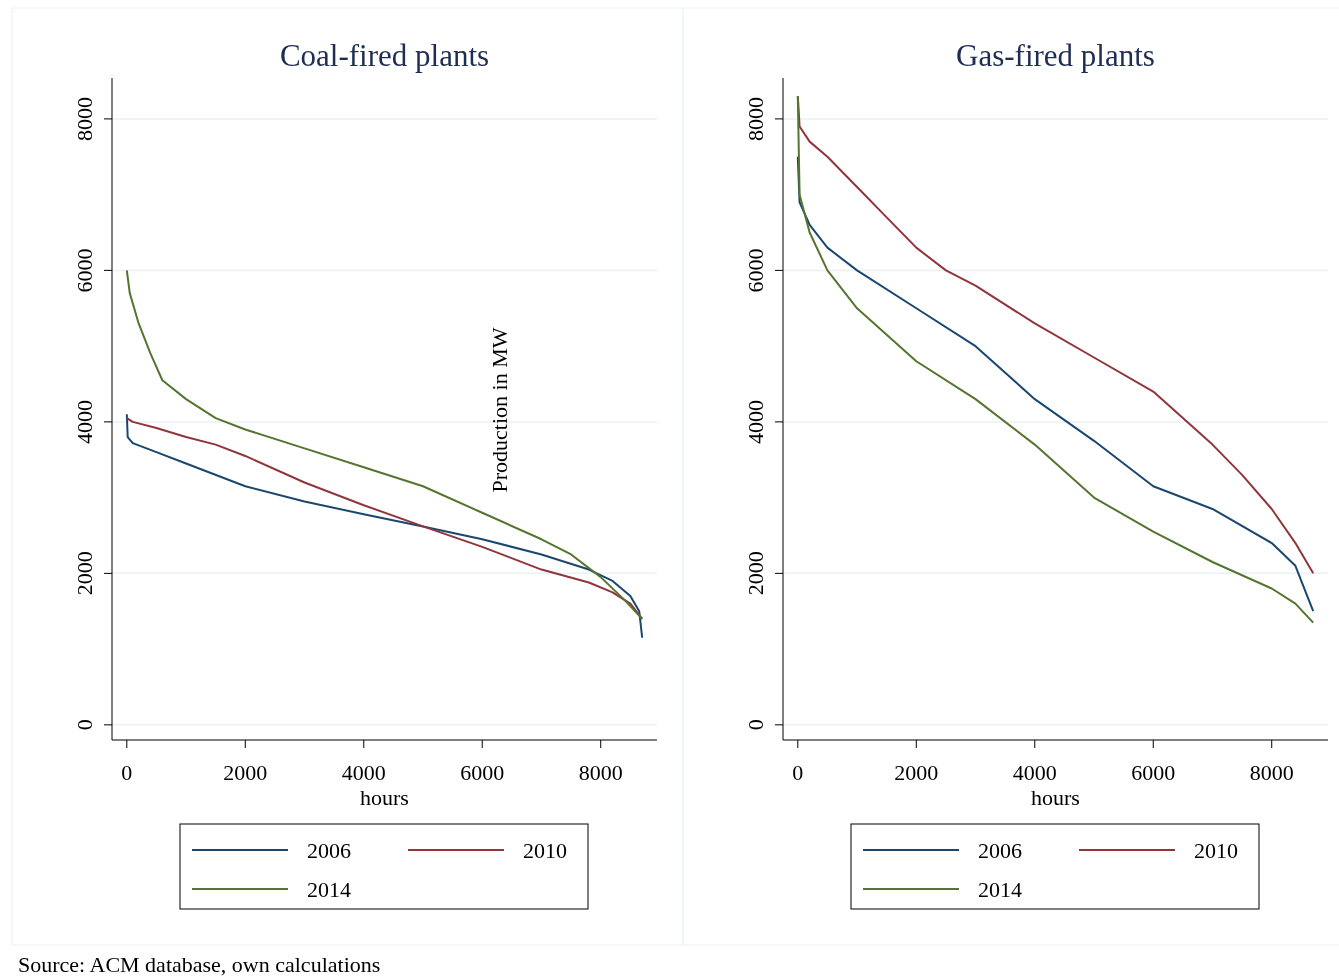 This screenshot has height=977, width=1339. What do you see at coordinates (499, 410) in the screenshot?
I see `y-axis-title: Production in MW` at bounding box center [499, 410].